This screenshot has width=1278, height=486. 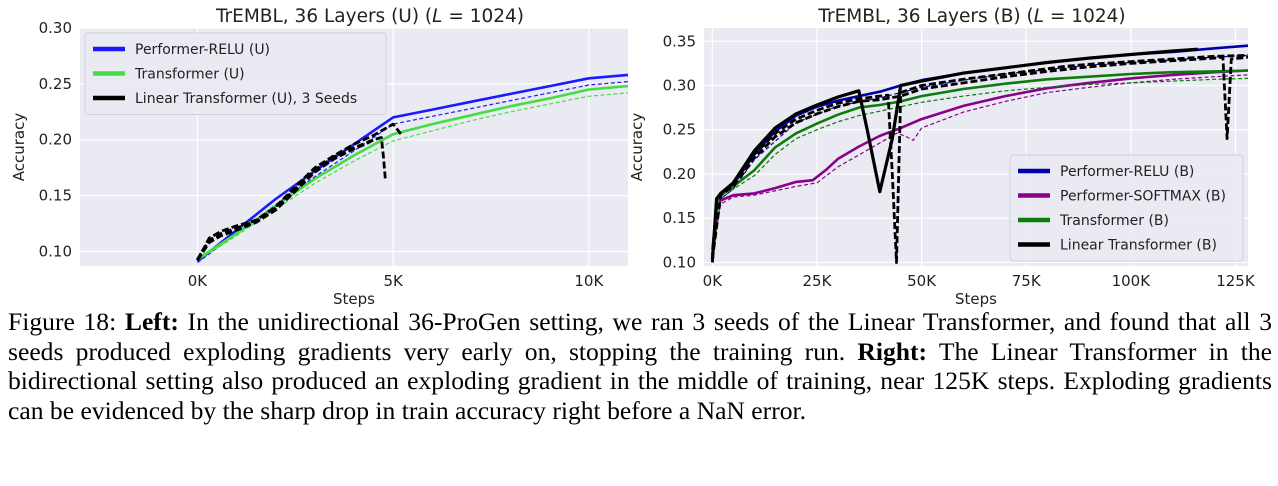 What do you see at coordinates (679, 41) in the screenshot?
I see `y-tick-label-5: 0.35` at bounding box center [679, 41].